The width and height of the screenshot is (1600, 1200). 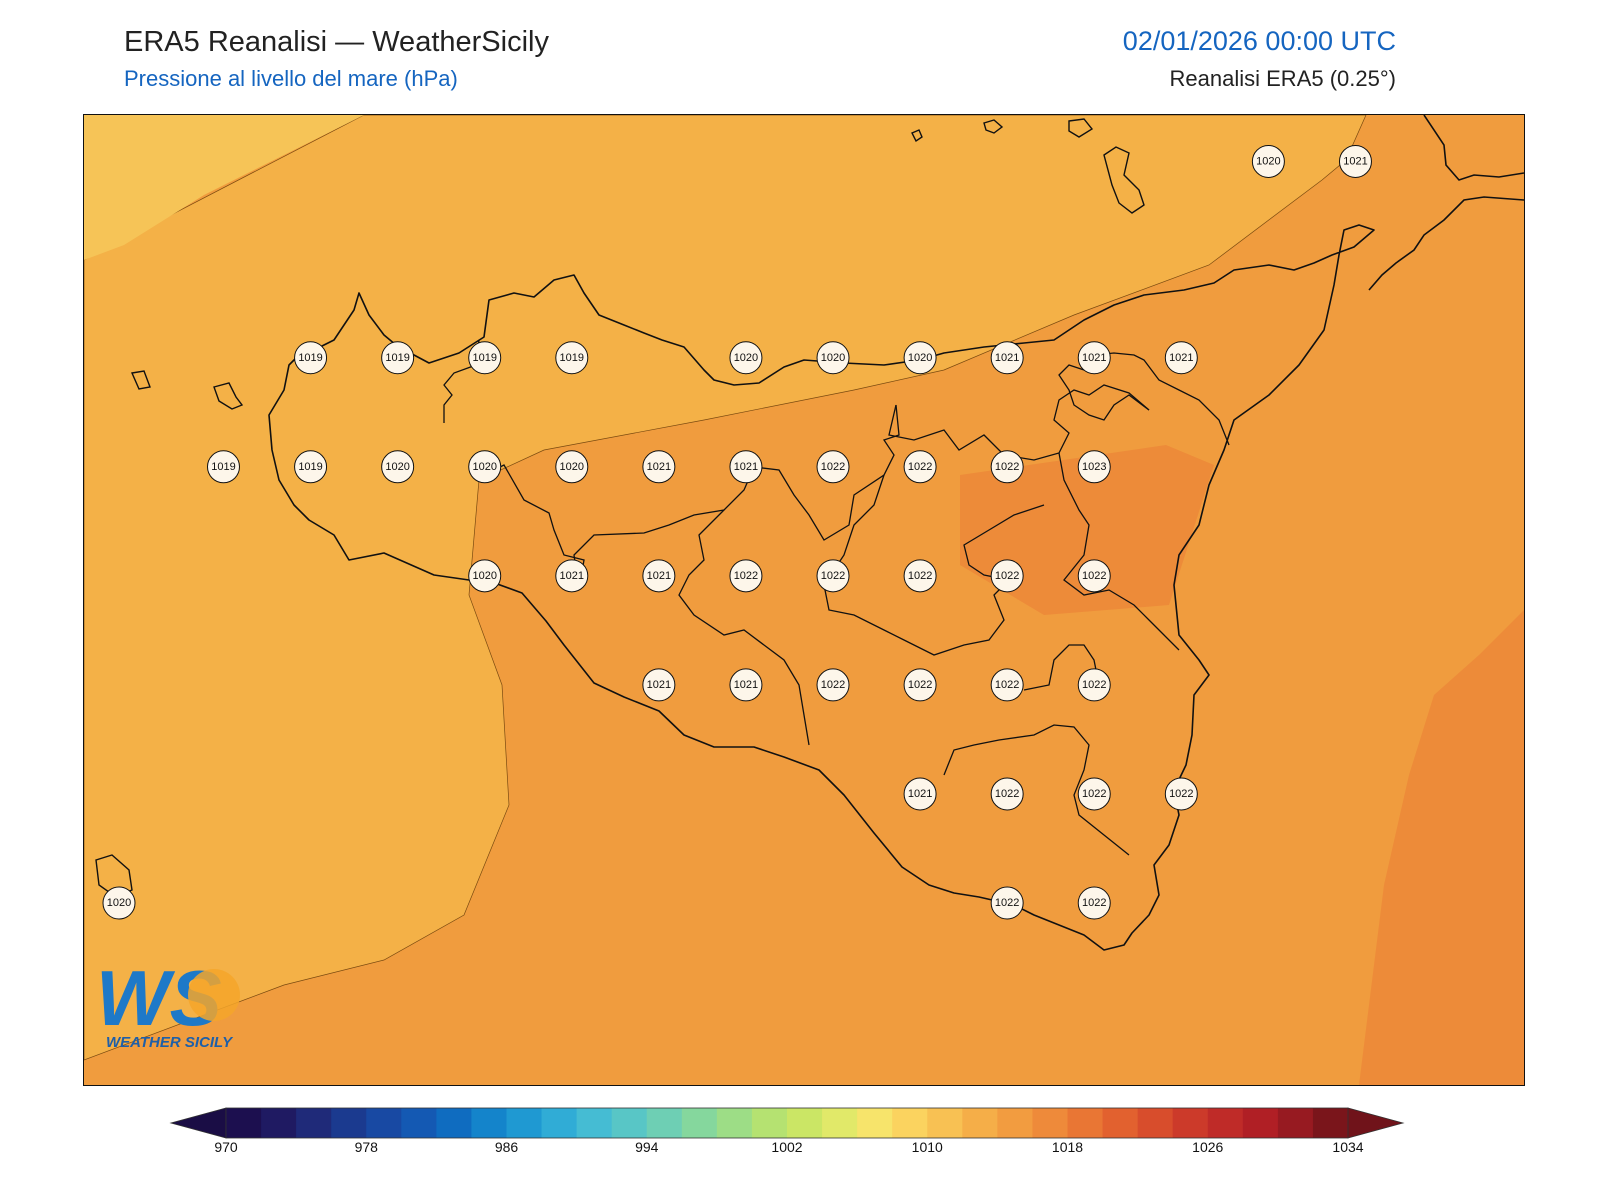 What do you see at coordinates (1441, 847) in the screenshot?
I see `pressure-band-1022-east` at bounding box center [1441, 847].